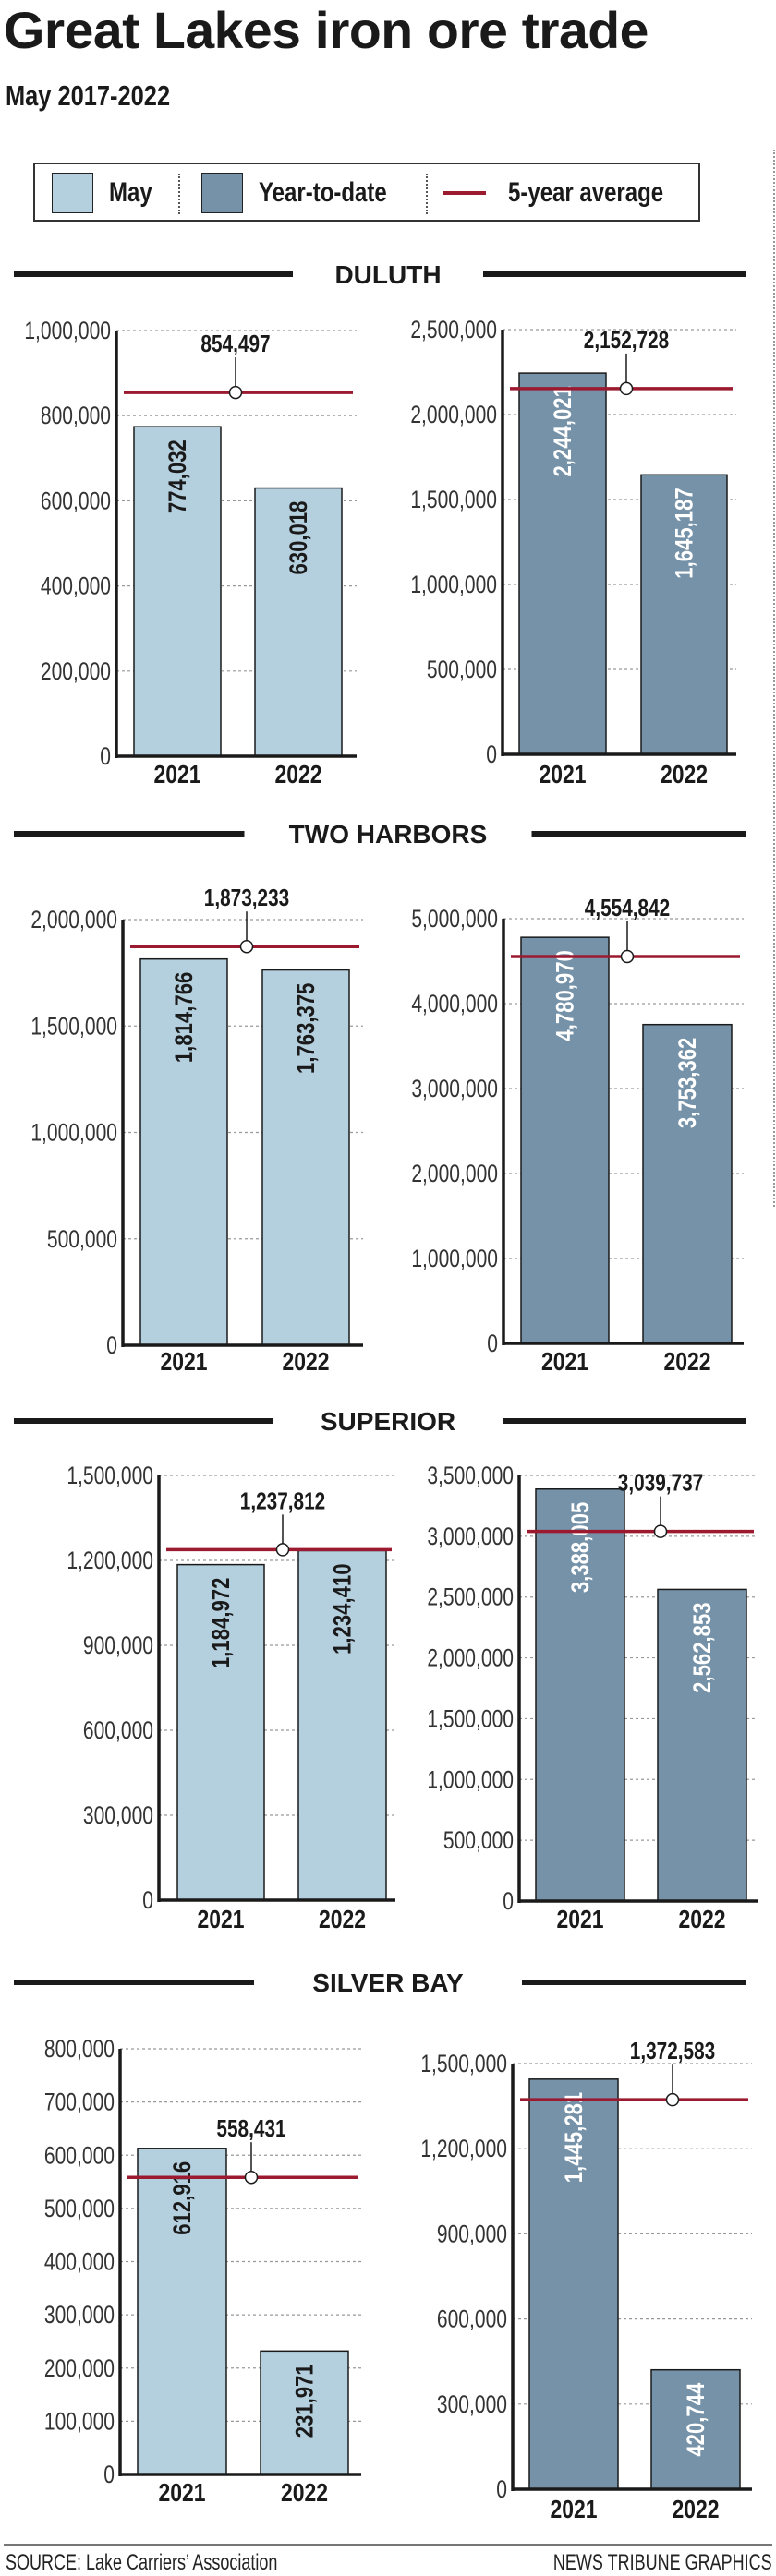  Describe the element at coordinates (179, 194) in the screenshot. I see `legend-divider` at that location.